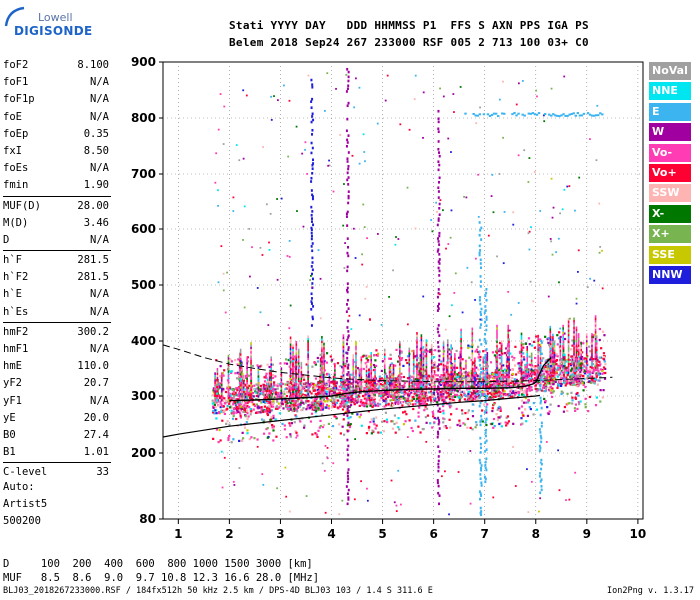  What do you see at coordinates (57, 99) in the screenshot?
I see `param-row: foF1p N/A` at bounding box center [57, 99].